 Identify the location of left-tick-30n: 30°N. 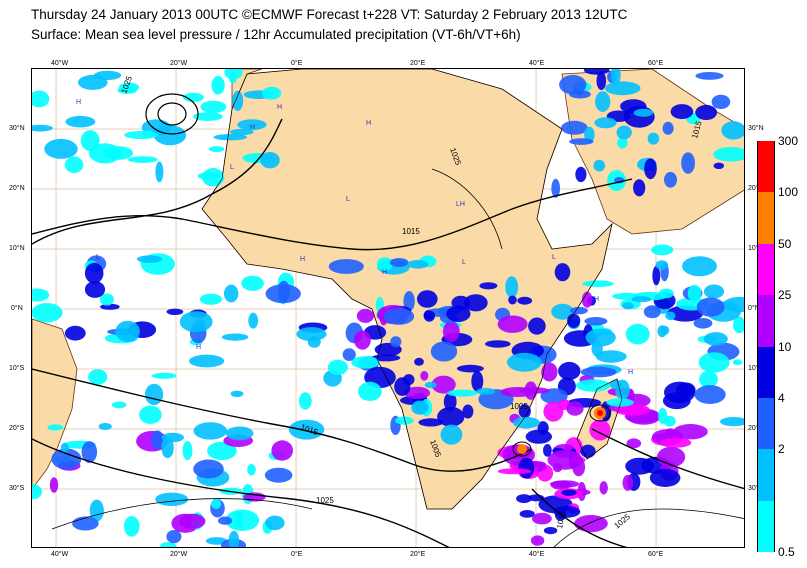
(17, 128).